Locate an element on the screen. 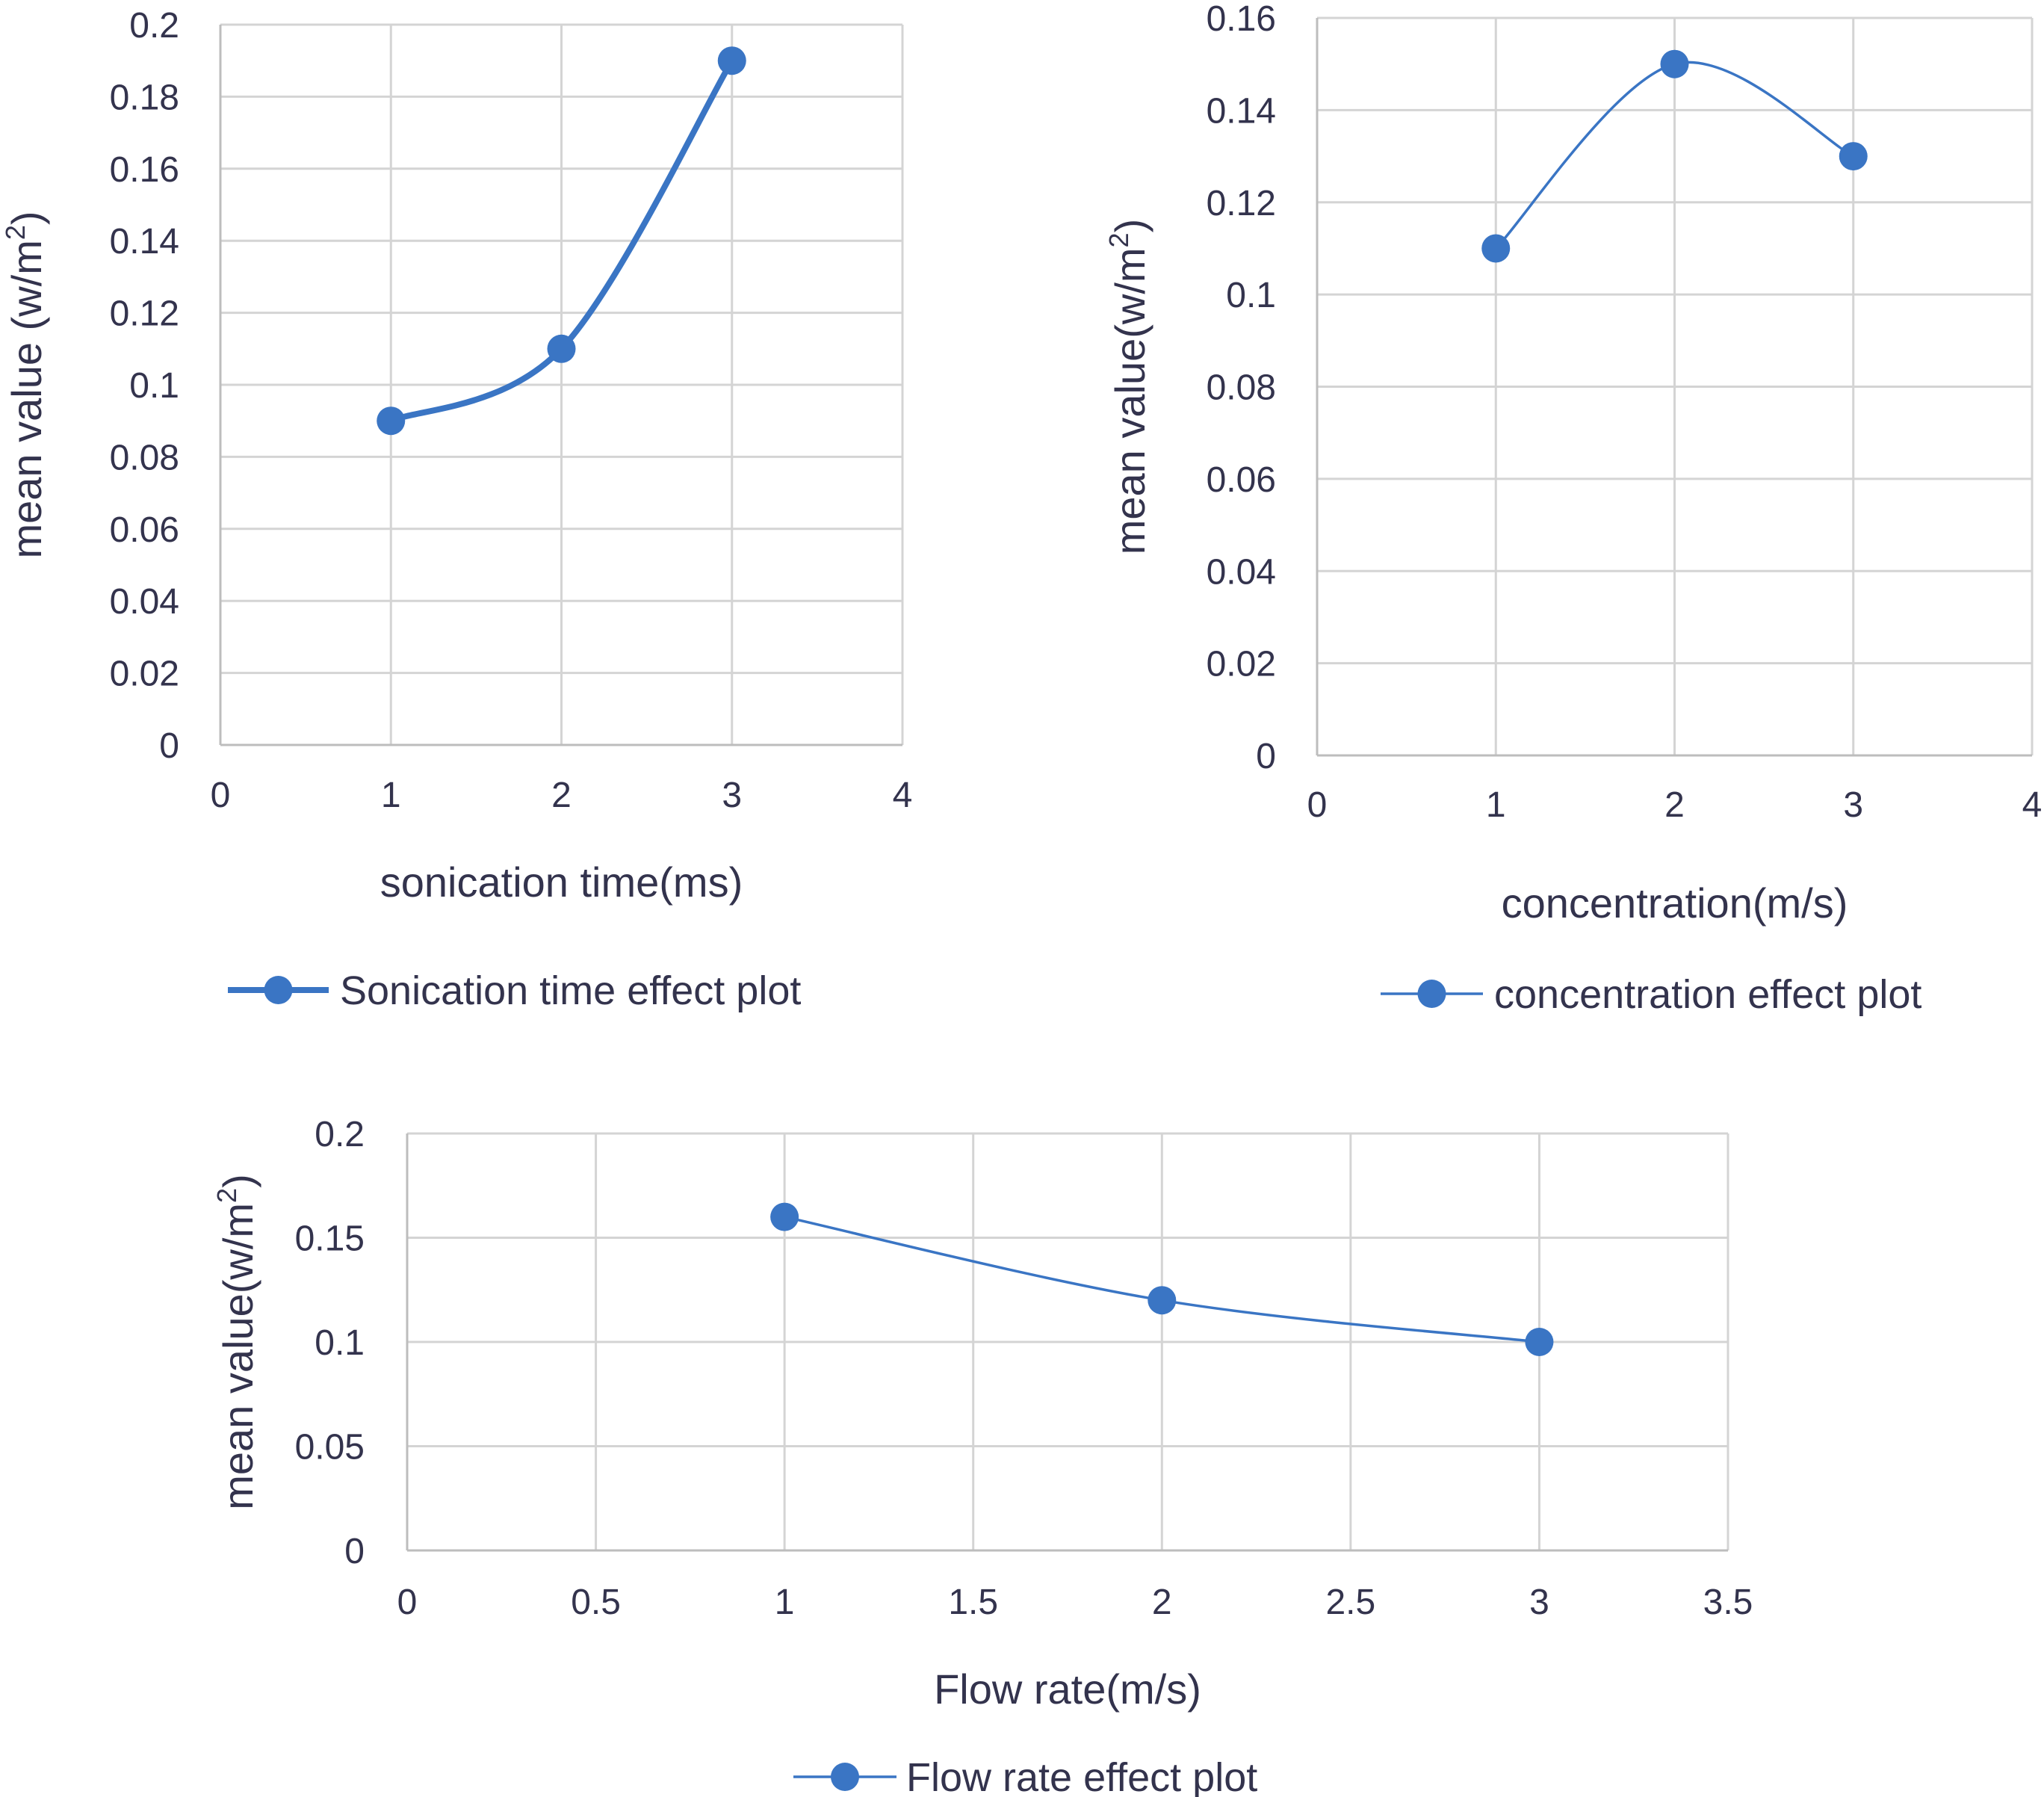  legend: Flow rate effect plot is located at coordinates (1025, 1776).